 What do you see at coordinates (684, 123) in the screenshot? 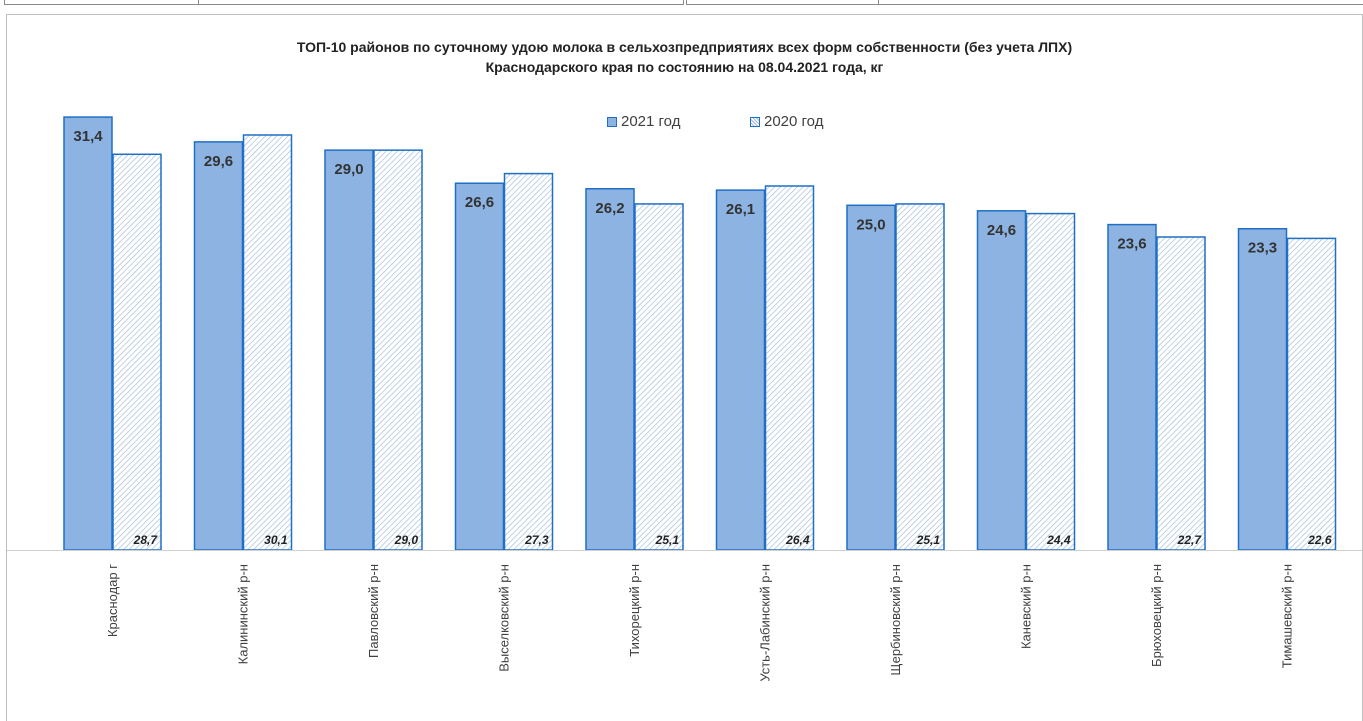
I see `chart-legend: 2021 год 2020 год` at bounding box center [684, 123].